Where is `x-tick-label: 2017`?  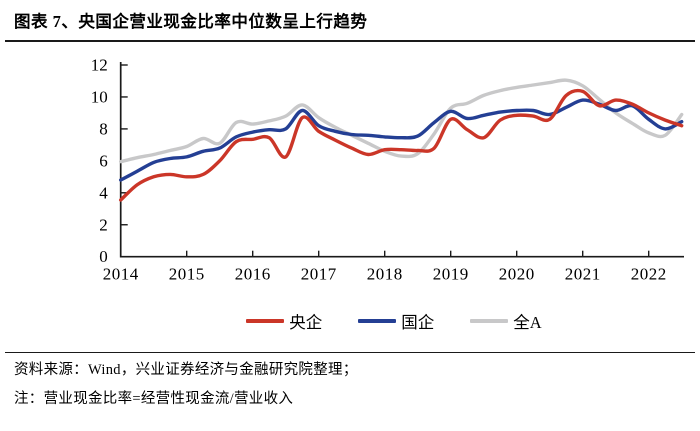 x-tick-label: 2017 is located at coordinates (319, 274).